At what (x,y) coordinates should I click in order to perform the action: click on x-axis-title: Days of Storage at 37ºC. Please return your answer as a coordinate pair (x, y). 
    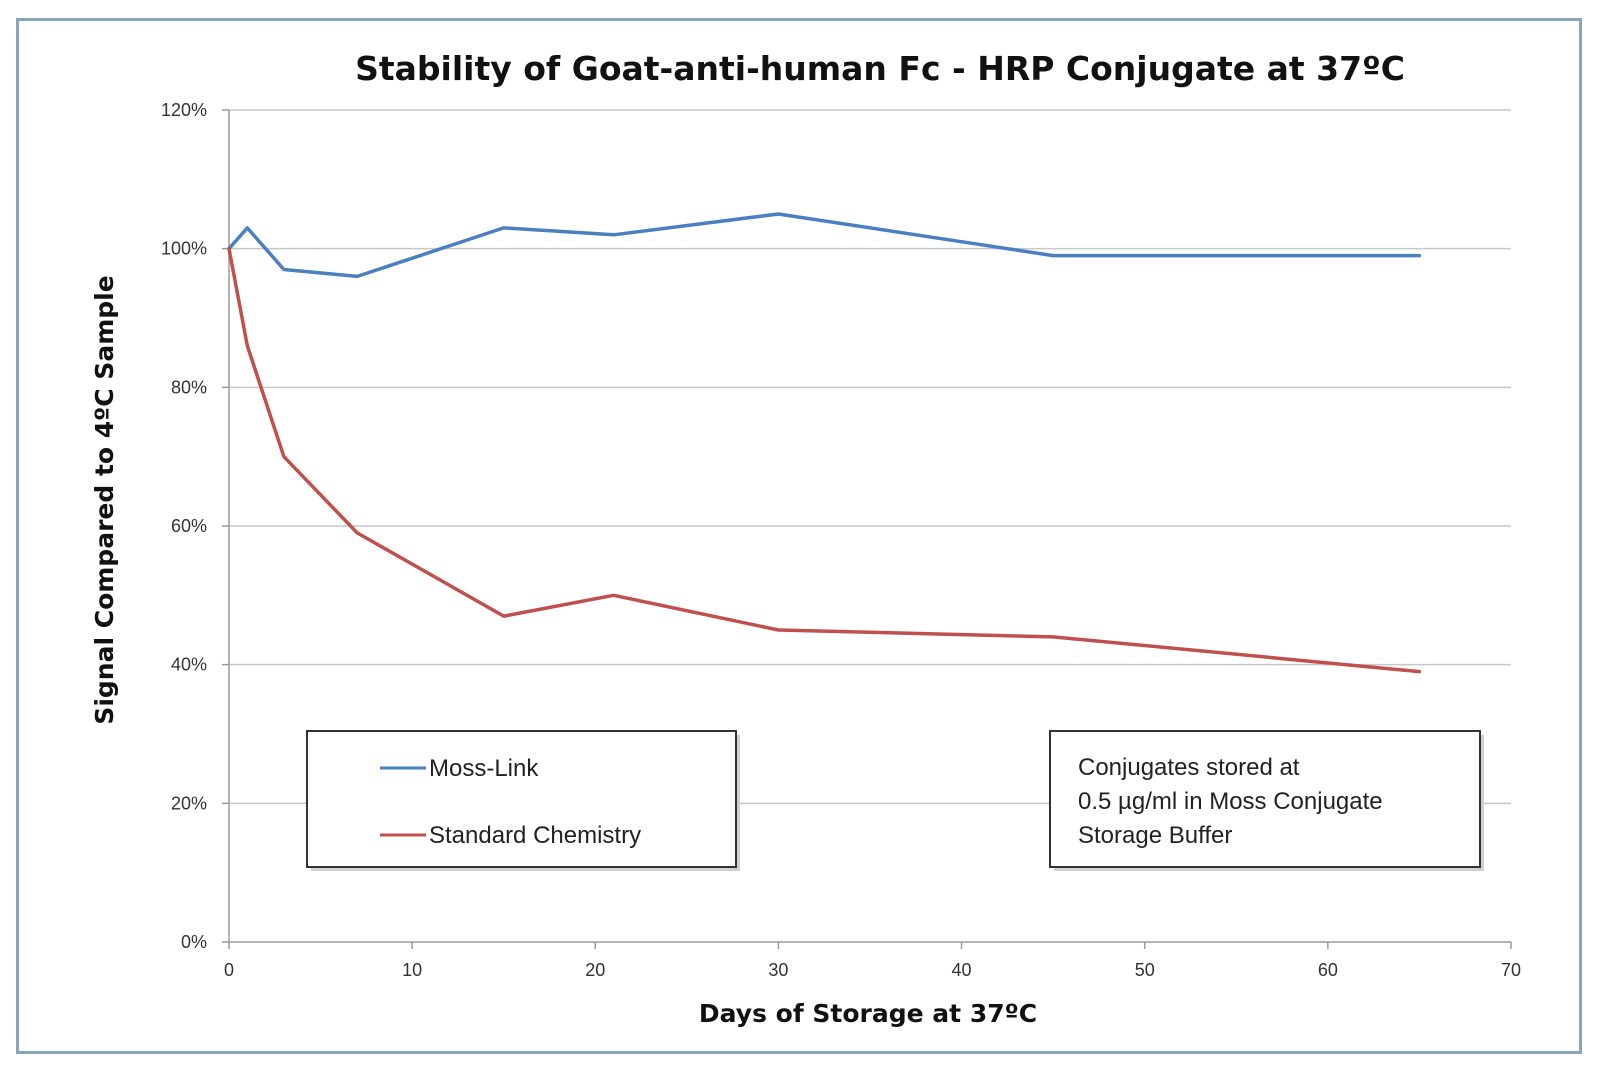
    Looking at the image, I should click on (868, 1013).